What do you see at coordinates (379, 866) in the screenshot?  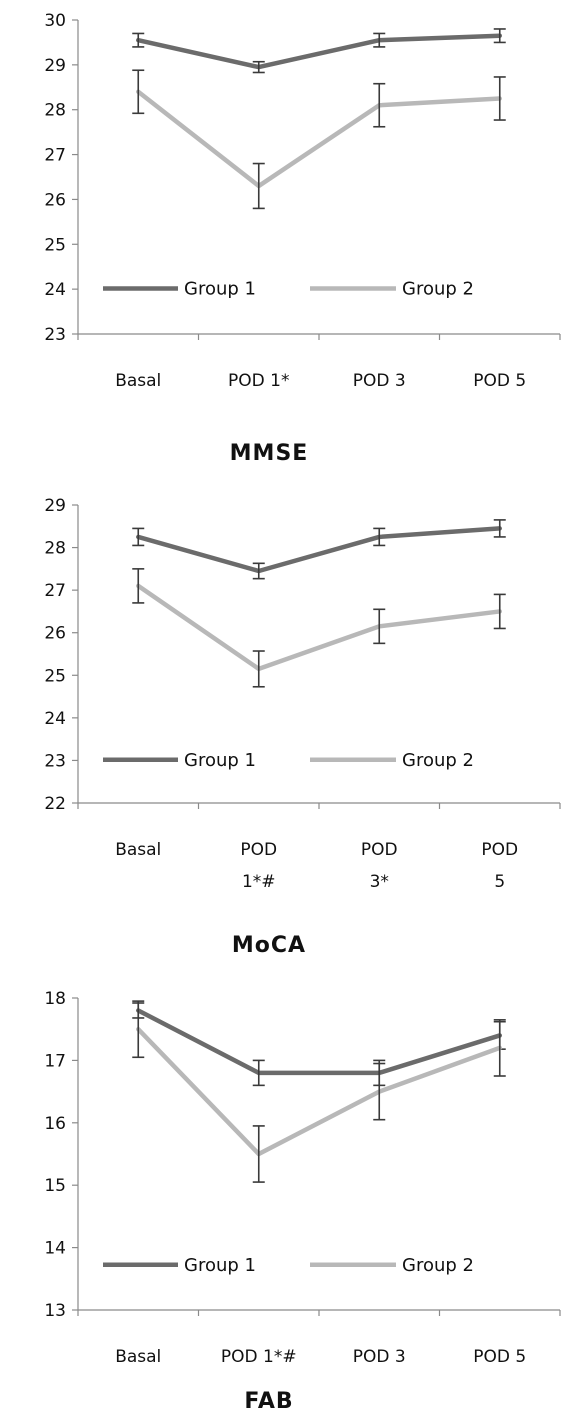 I see `x-tick-label: POD 3*` at bounding box center [379, 866].